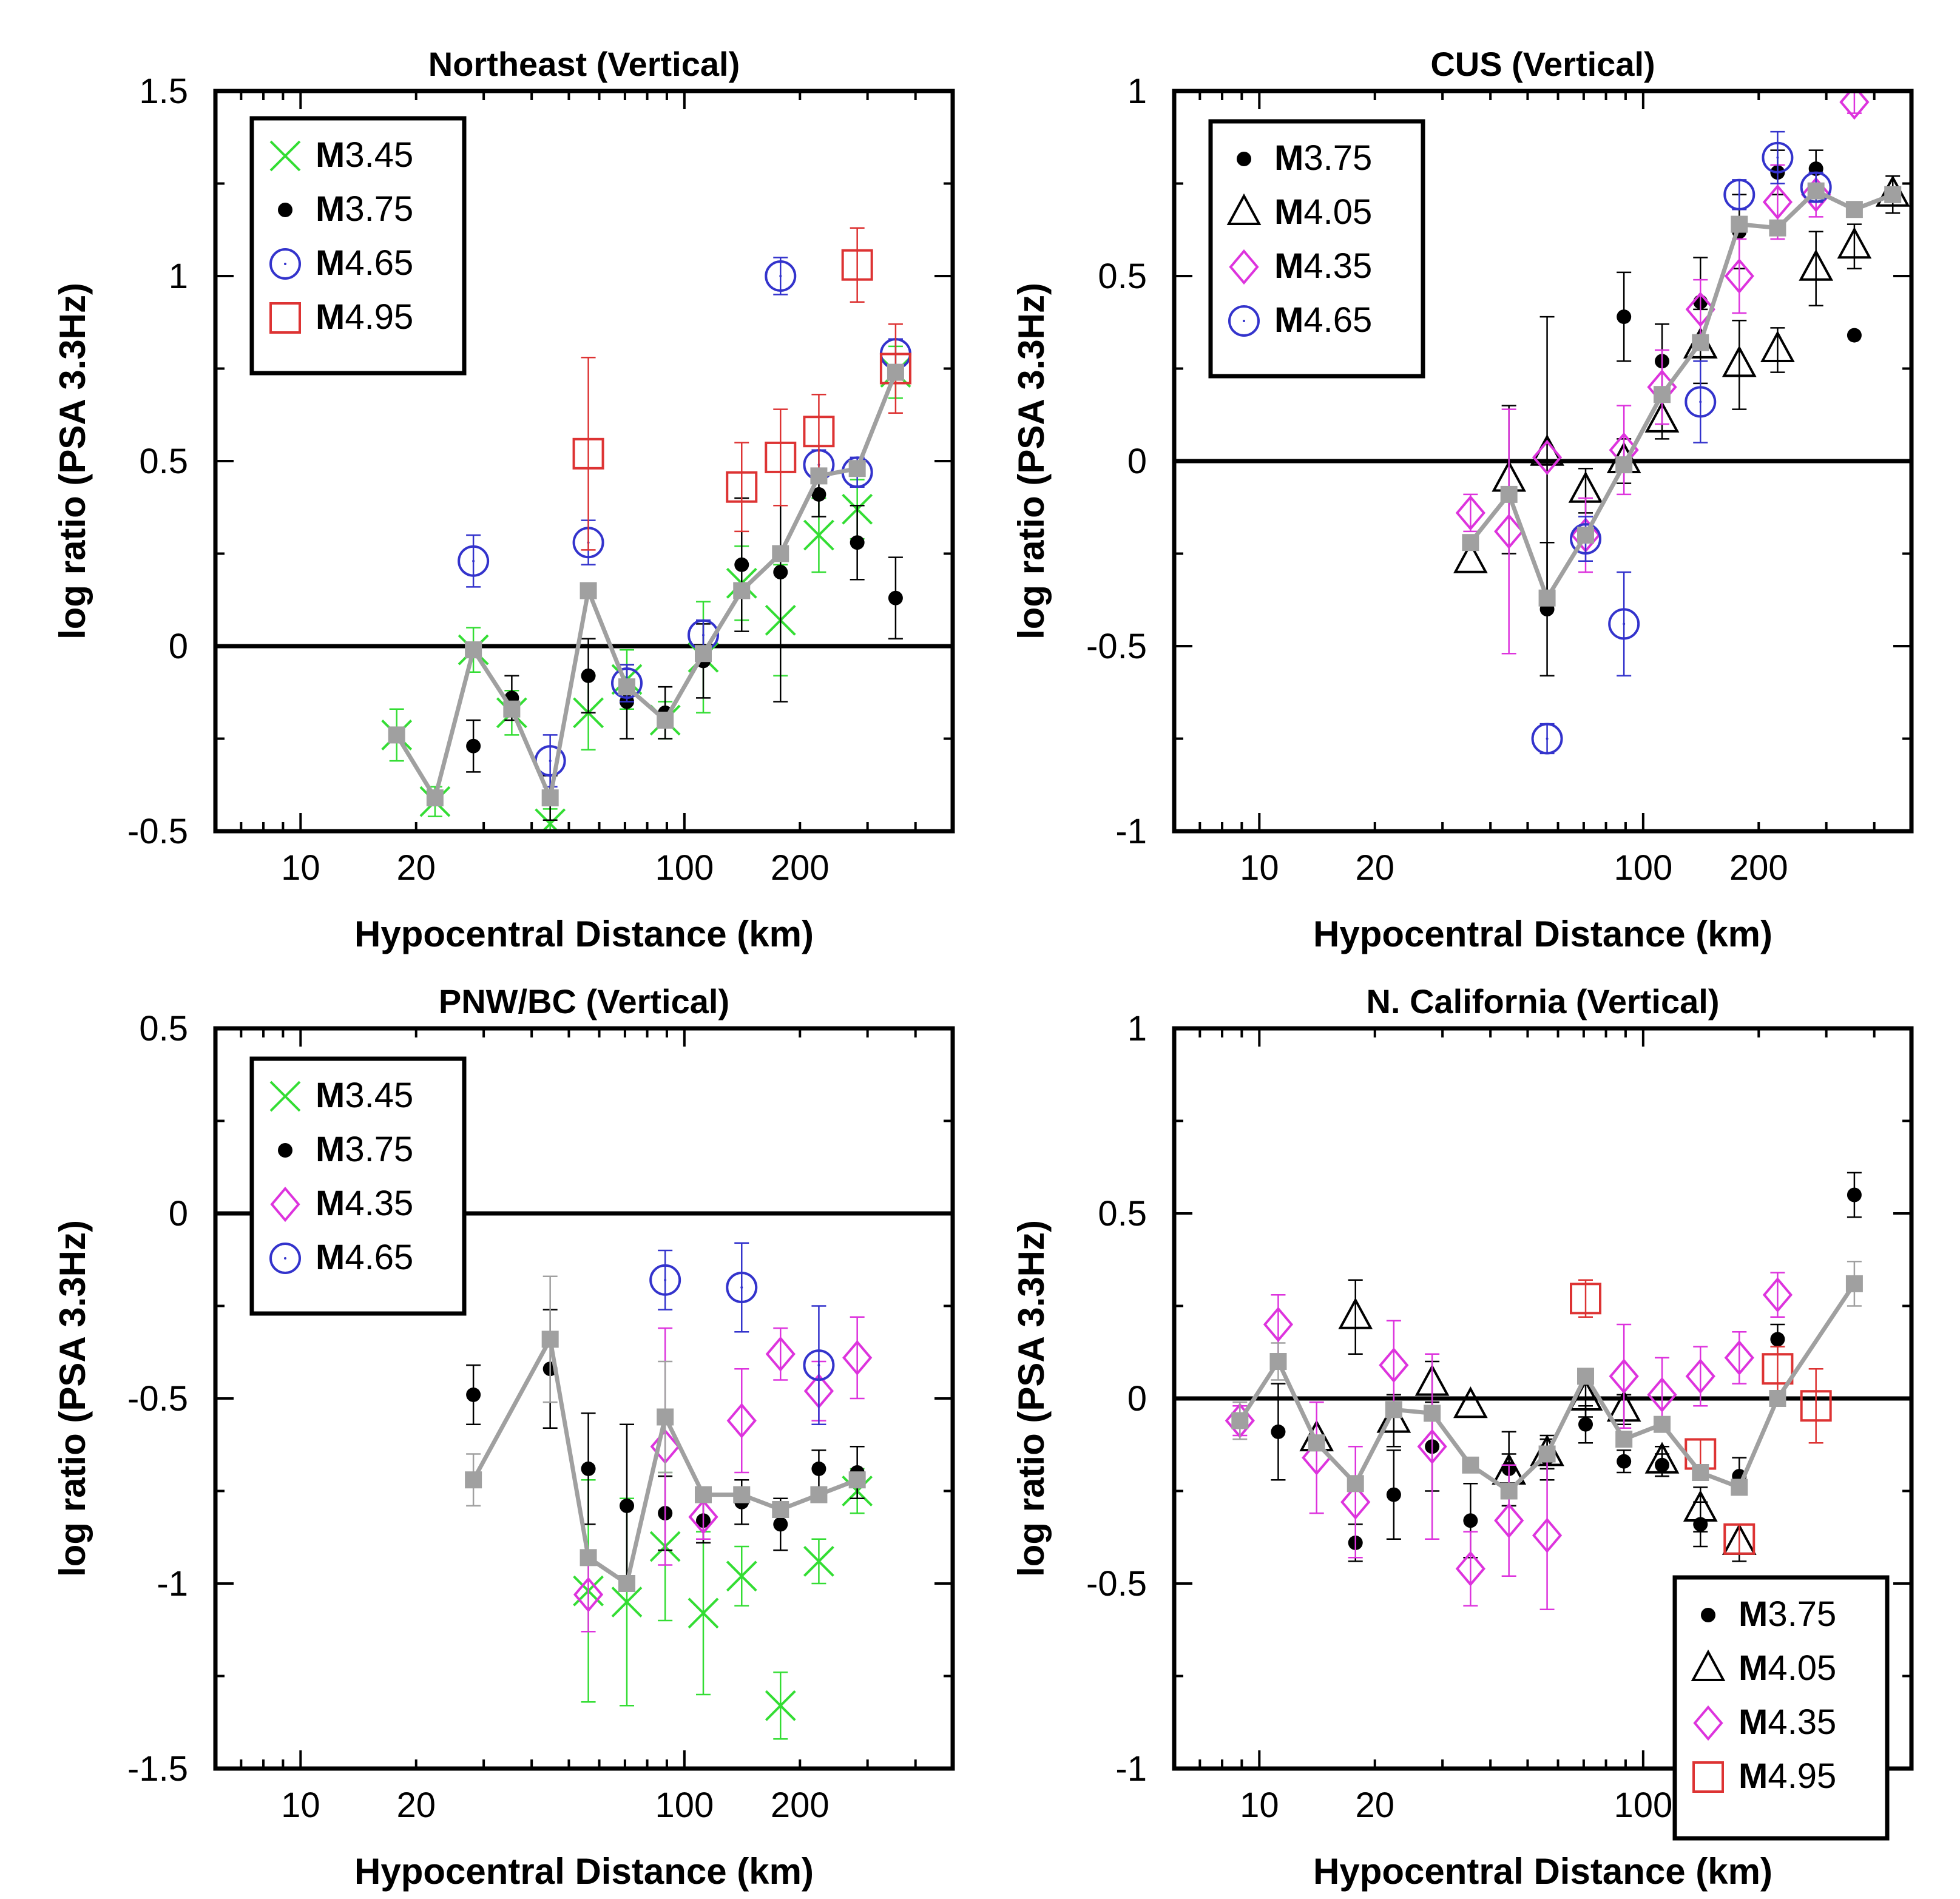 This screenshot has width=1960, height=1899. I want to click on plot-frame, so click(1543, 462).